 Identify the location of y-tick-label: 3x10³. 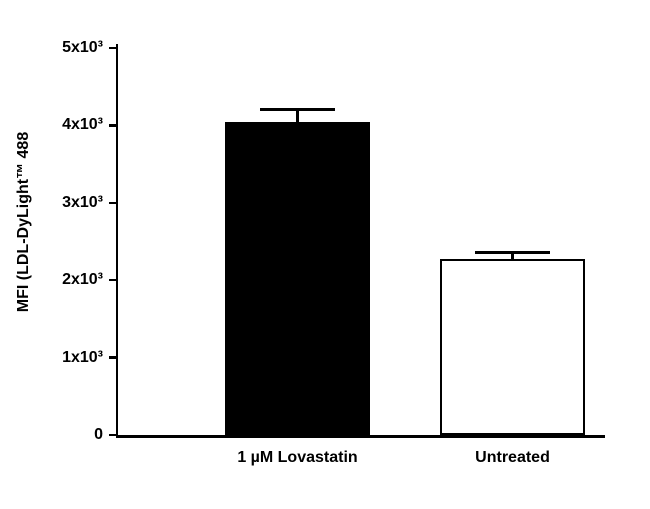
(82, 202).